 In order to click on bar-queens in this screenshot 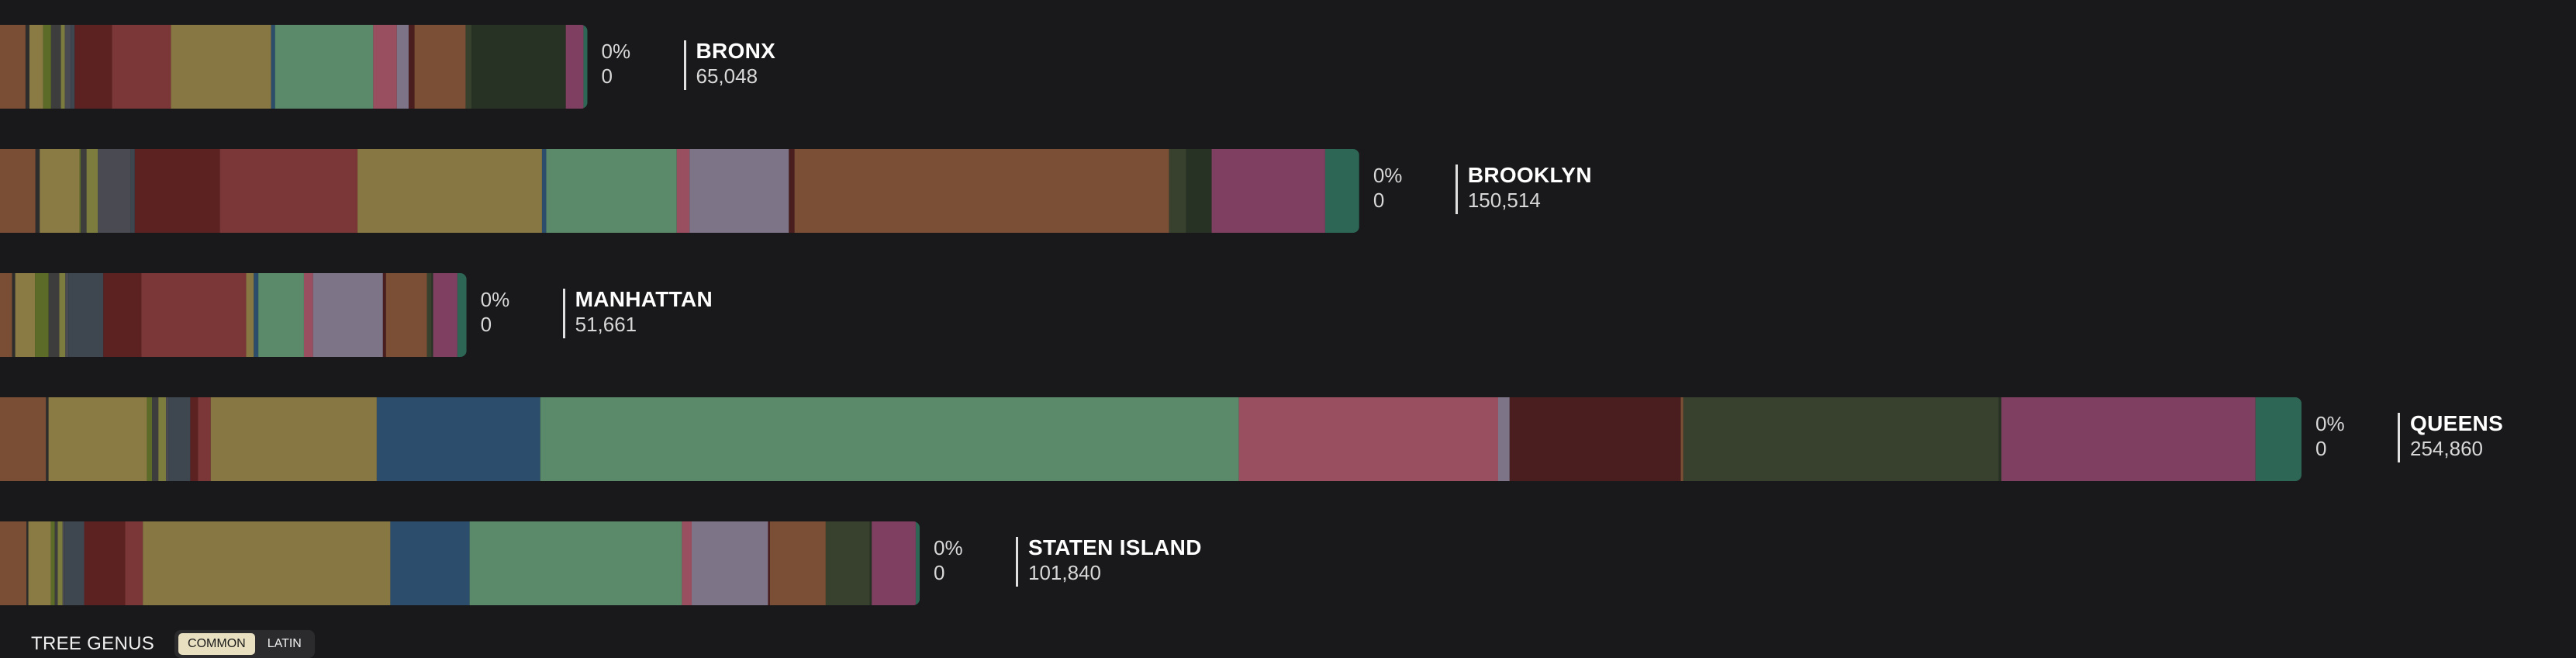, I will do `click(1151, 439)`.